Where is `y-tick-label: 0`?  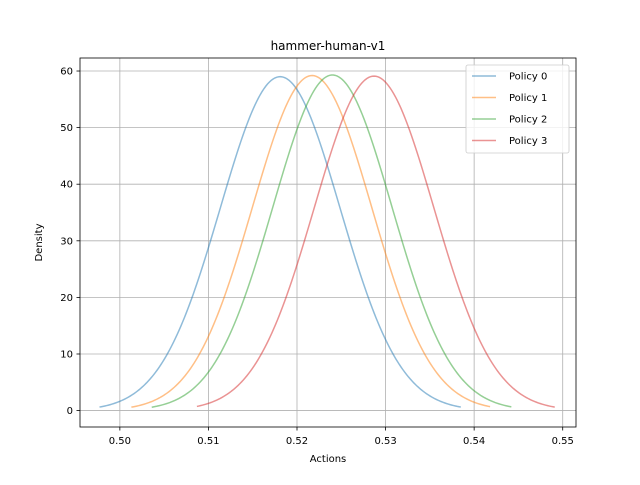 y-tick-label: 0 is located at coordinates (70, 411).